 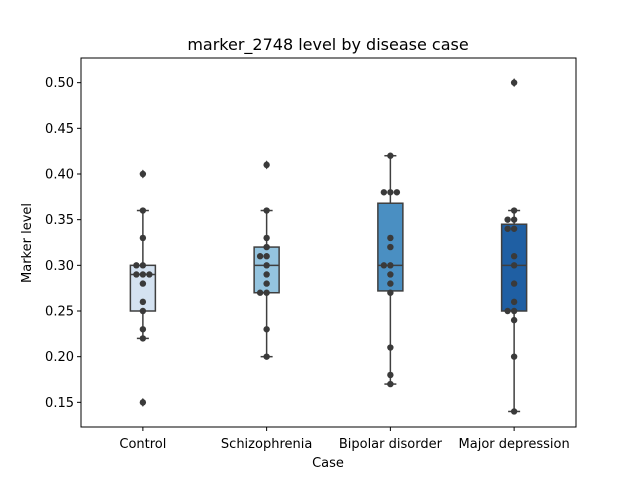 What do you see at coordinates (27, 243) in the screenshot?
I see `y-axis-label: Marker level` at bounding box center [27, 243].